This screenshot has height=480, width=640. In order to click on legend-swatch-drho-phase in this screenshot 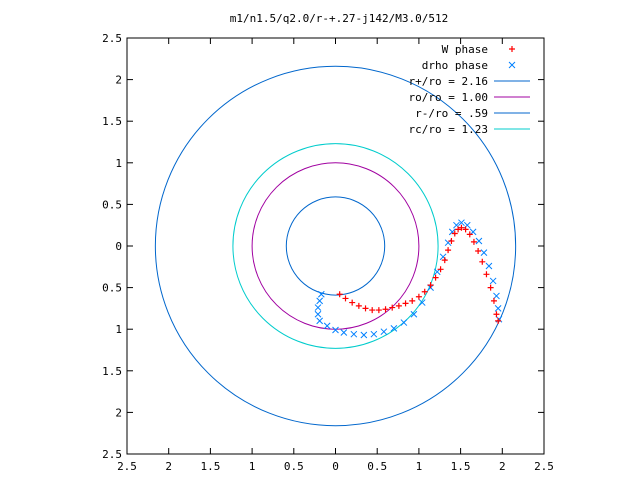, I will do `click(512, 65)`.